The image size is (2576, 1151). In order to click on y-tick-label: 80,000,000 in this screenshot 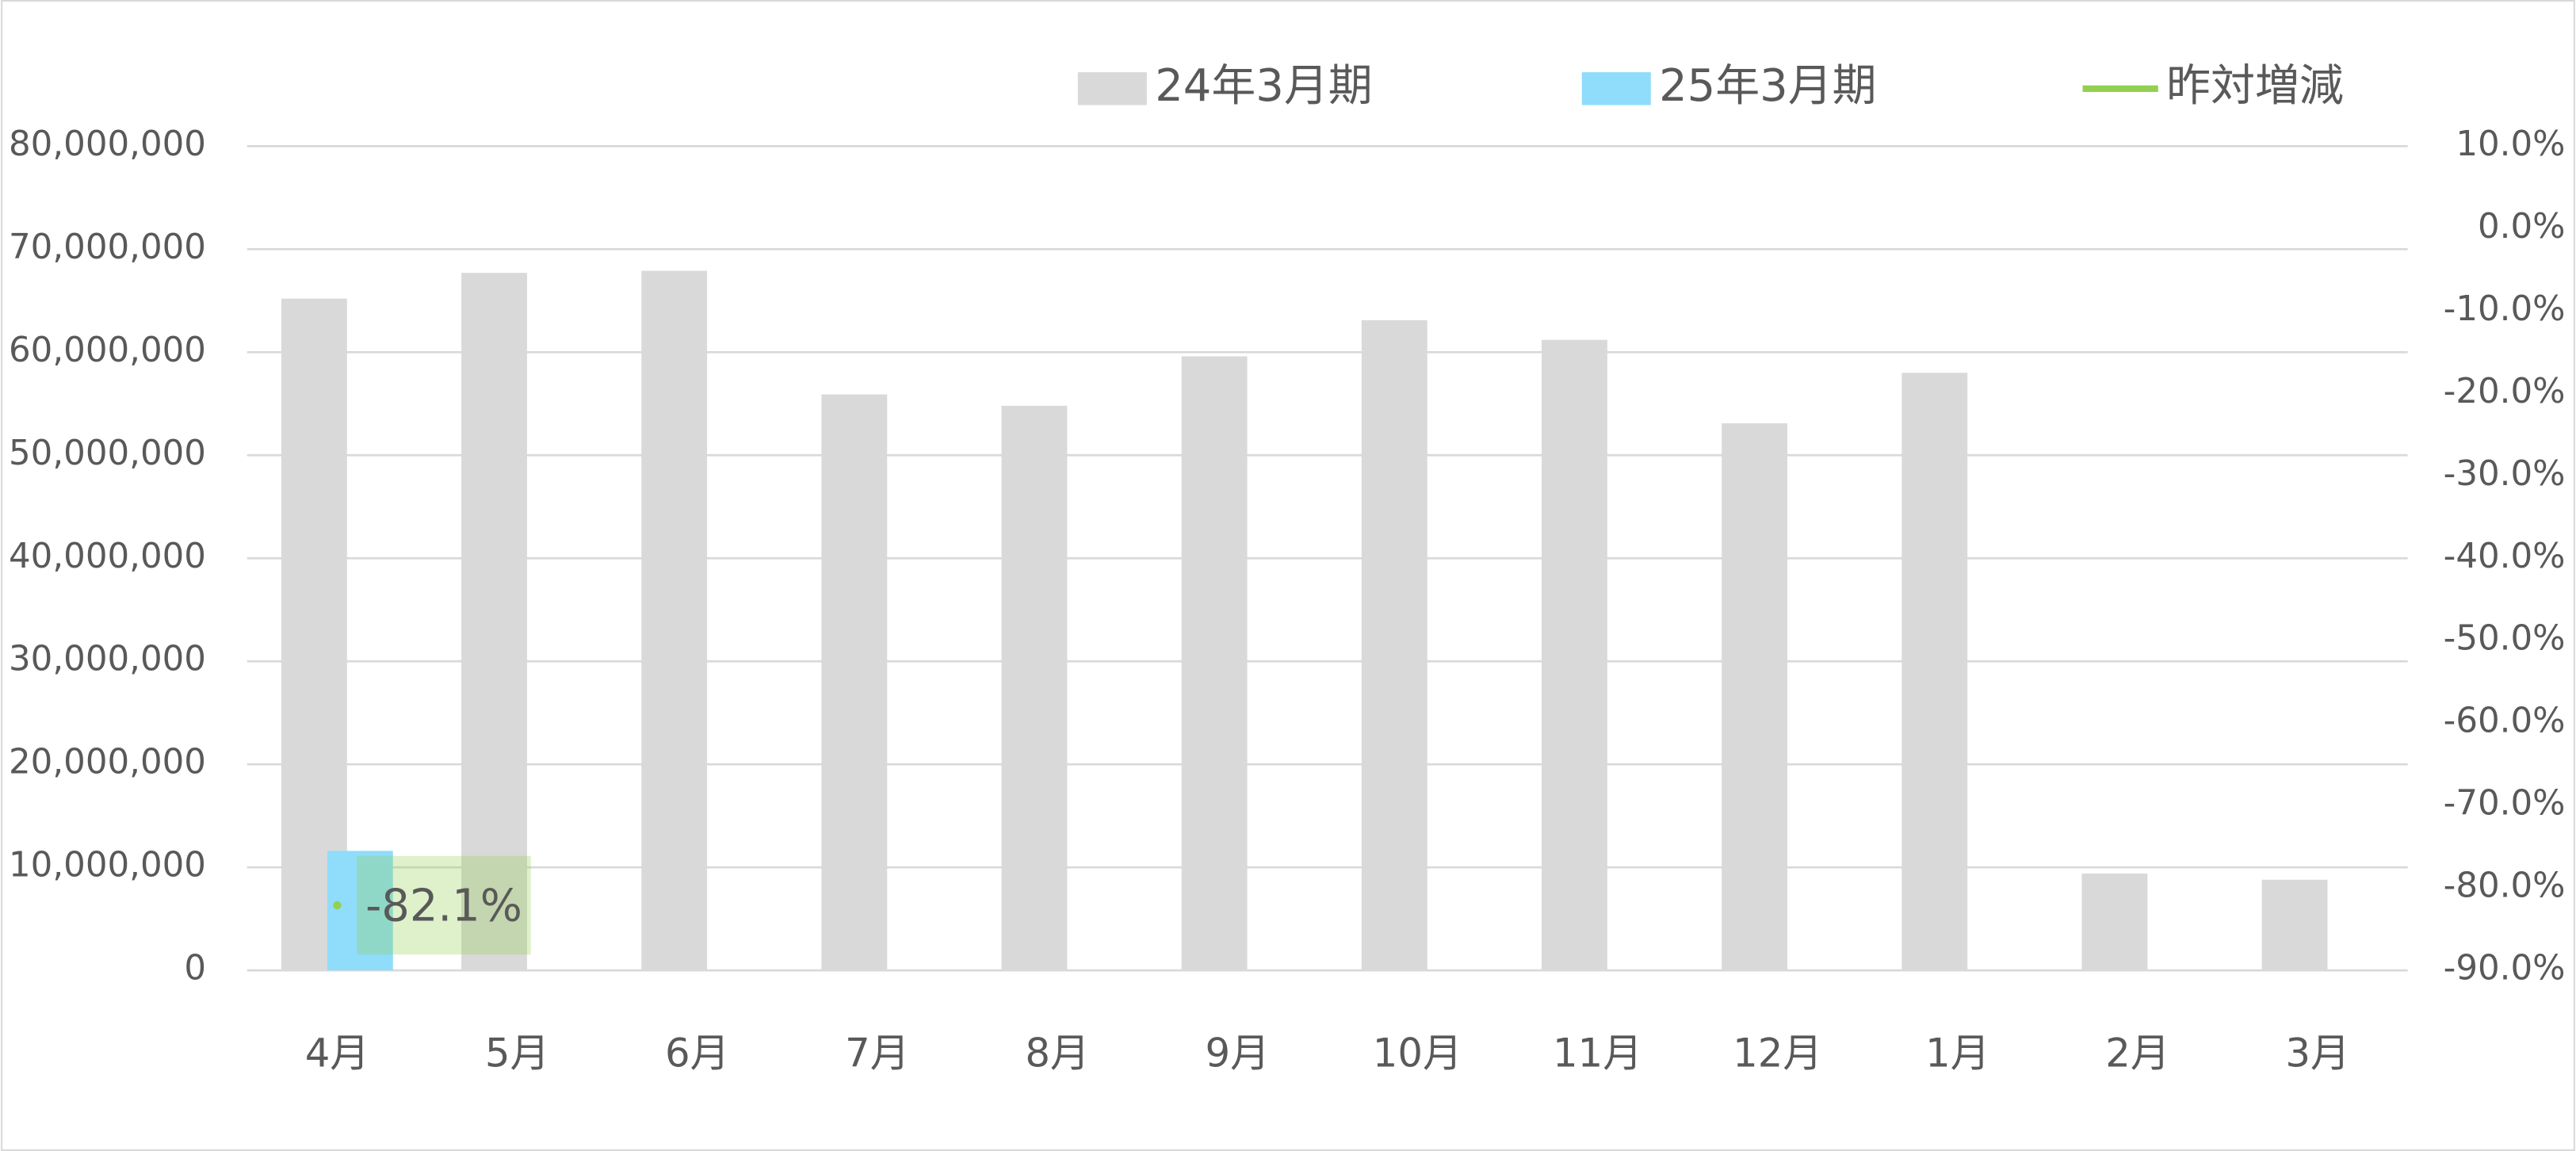, I will do `click(107, 144)`.